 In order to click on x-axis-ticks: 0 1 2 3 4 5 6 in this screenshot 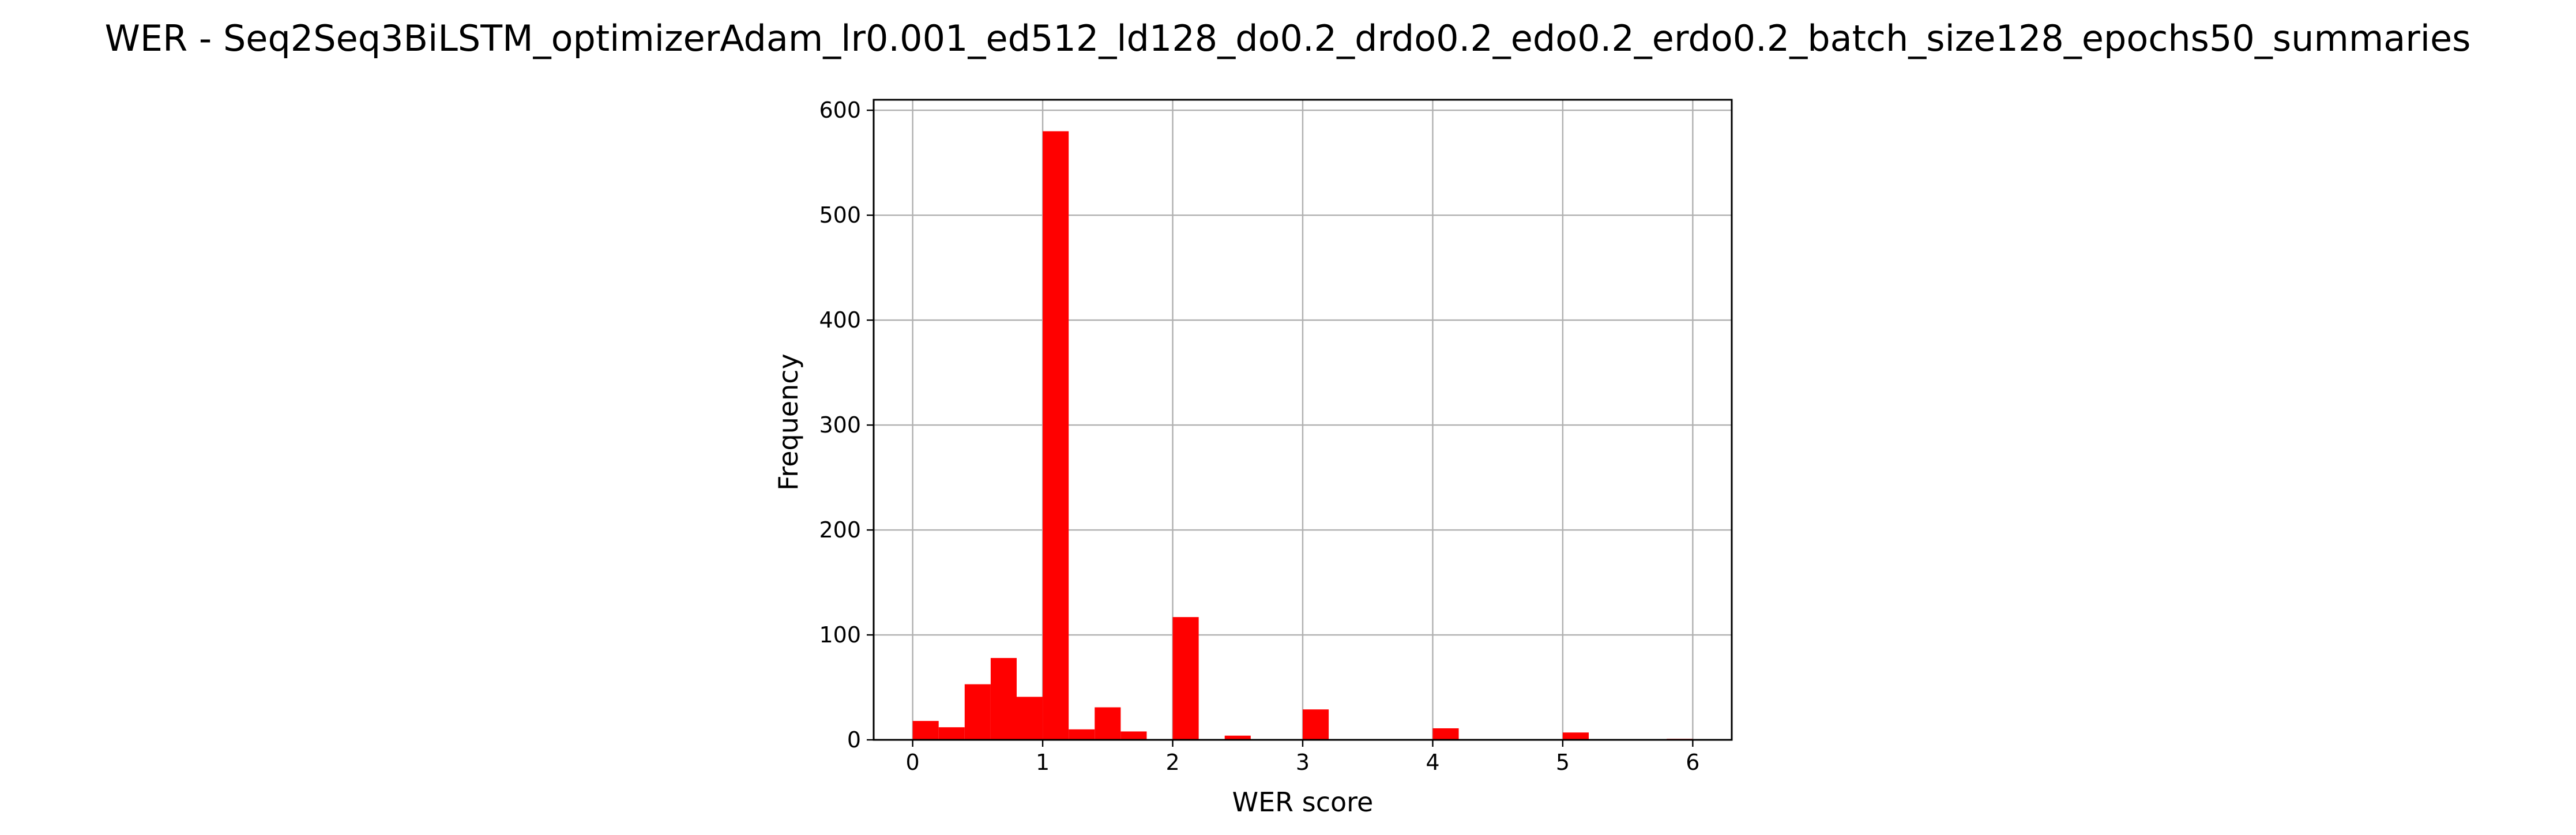, I will do `click(1302, 757)`.